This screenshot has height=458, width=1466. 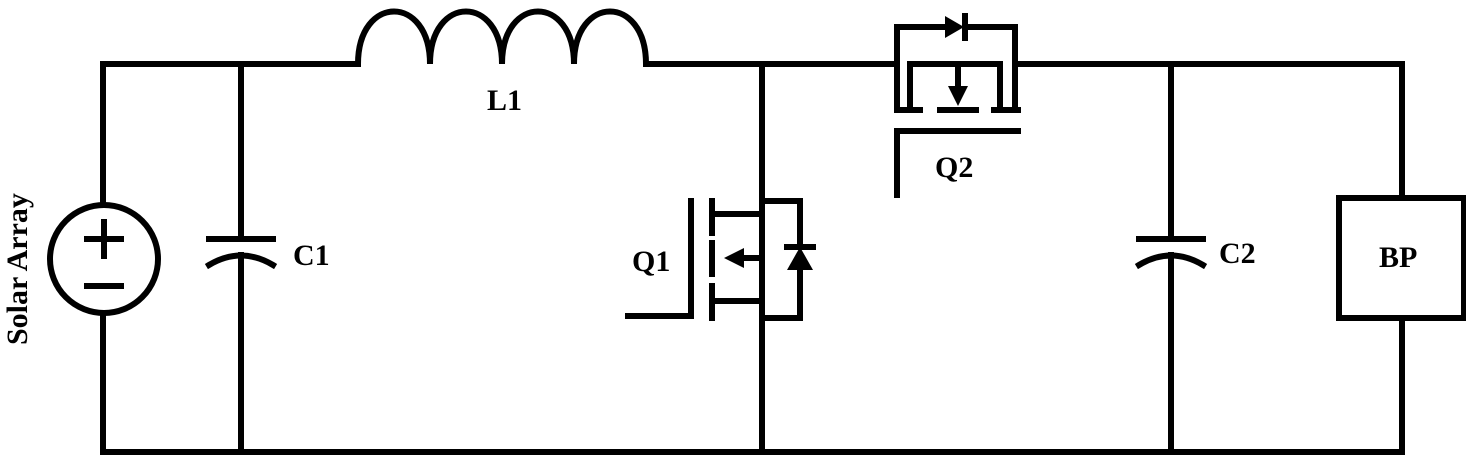 What do you see at coordinates (1237, 253) in the screenshot?
I see `c2-label: C2` at bounding box center [1237, 253].